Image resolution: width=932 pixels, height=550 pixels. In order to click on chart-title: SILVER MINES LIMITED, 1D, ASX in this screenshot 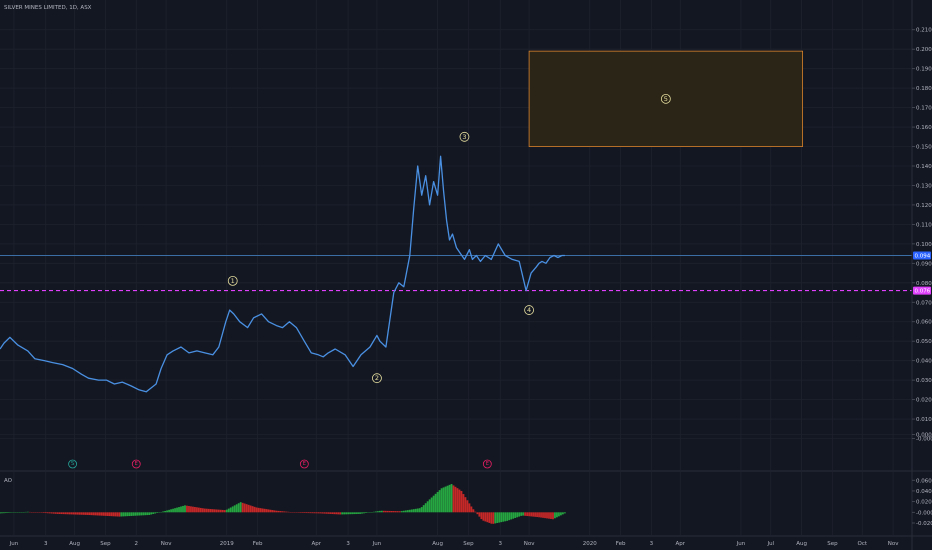, I will do `click(48, 8)`.